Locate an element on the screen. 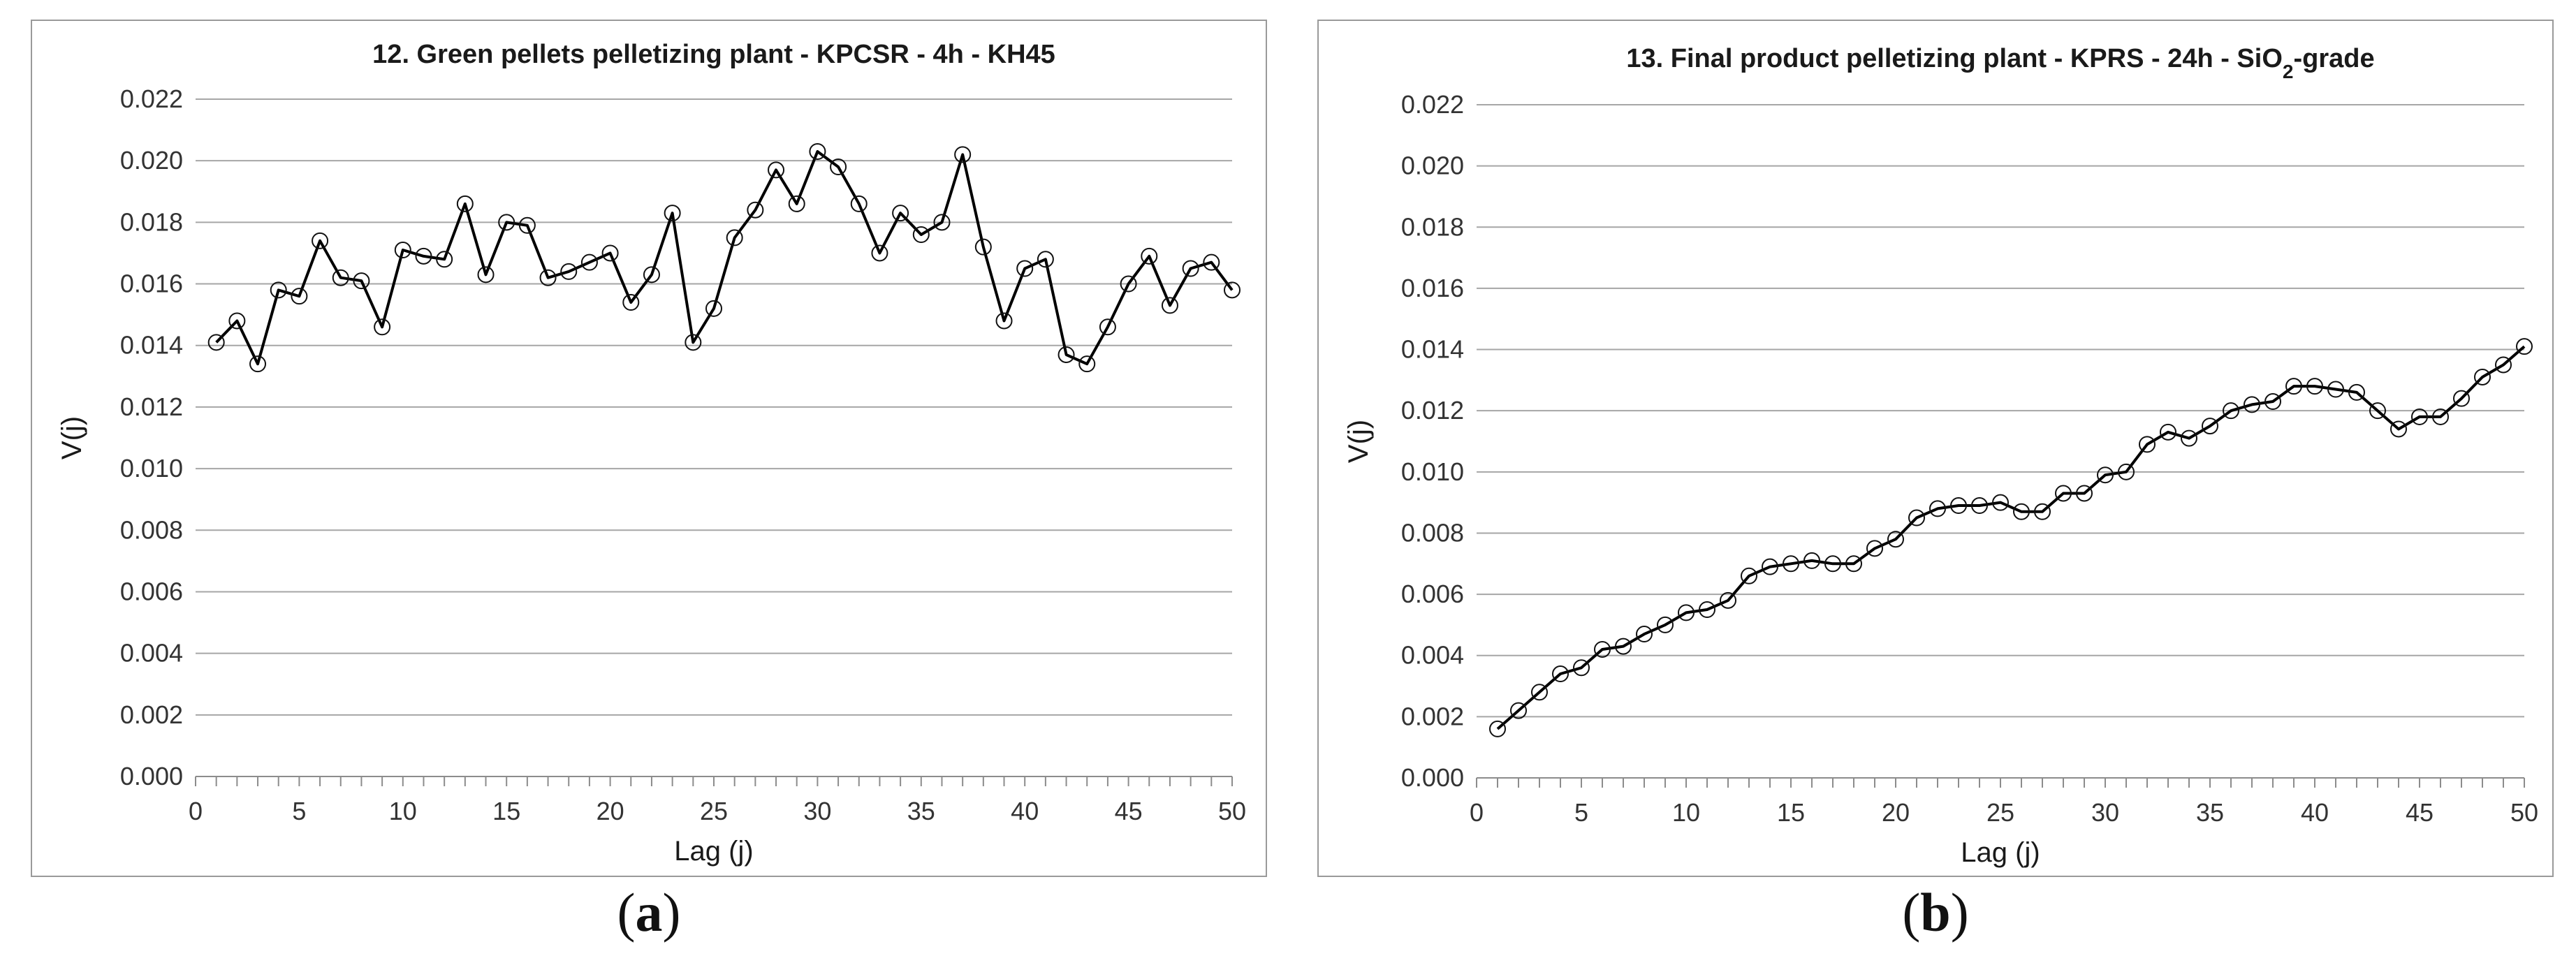  chart-a-series-line is located at coordinates (724, 258).